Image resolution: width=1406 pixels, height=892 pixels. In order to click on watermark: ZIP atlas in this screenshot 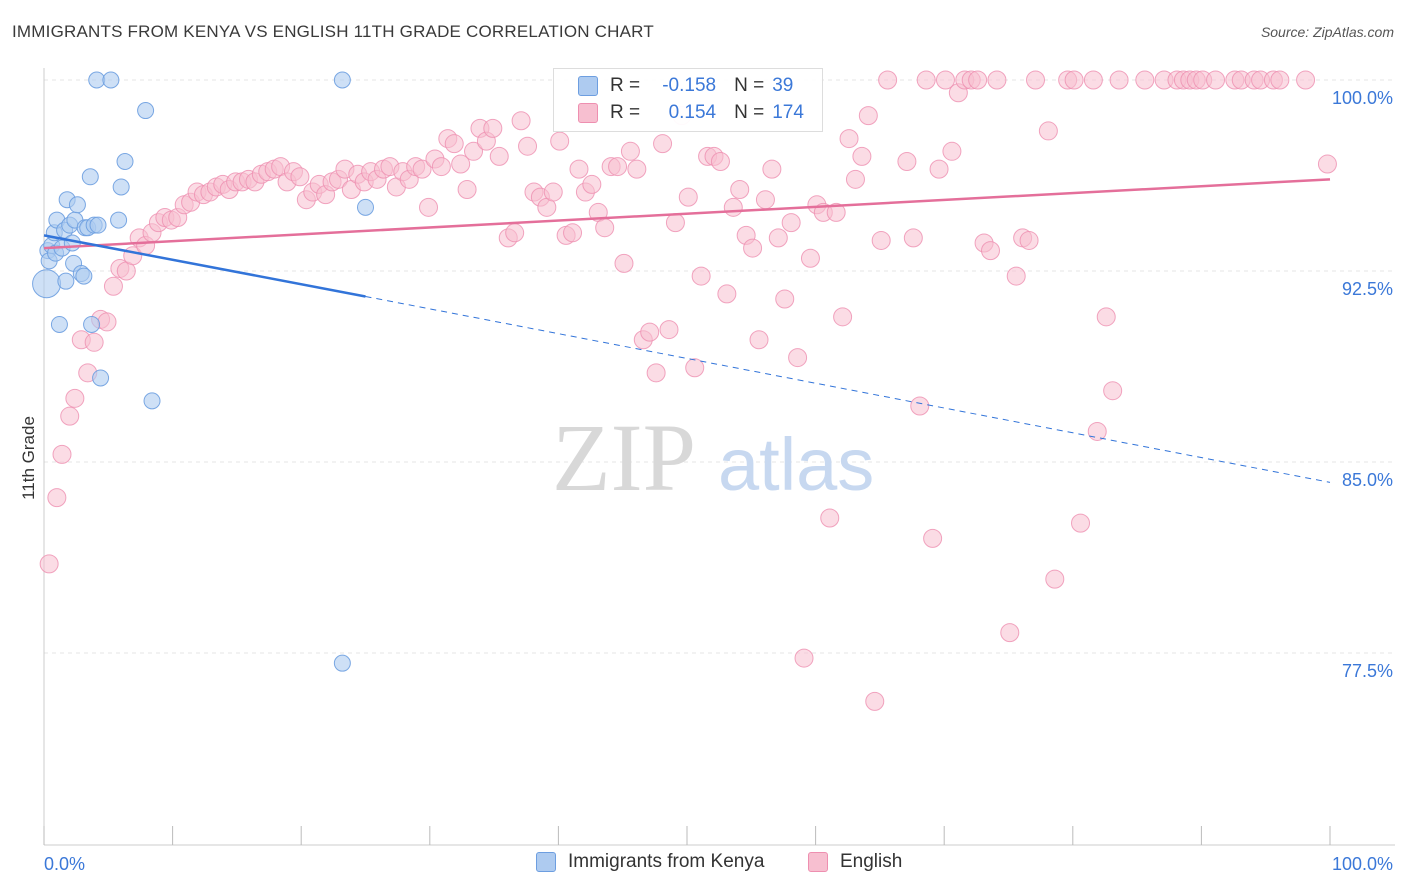, I will do `click(713, 457)`.